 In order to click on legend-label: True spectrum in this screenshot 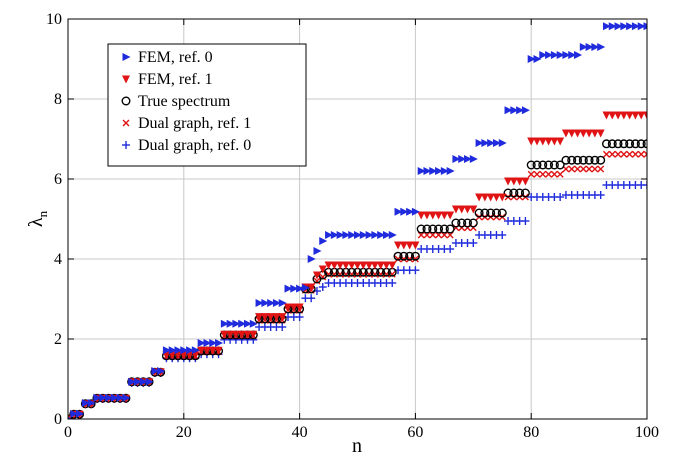, I will do `click(184, 101)`.